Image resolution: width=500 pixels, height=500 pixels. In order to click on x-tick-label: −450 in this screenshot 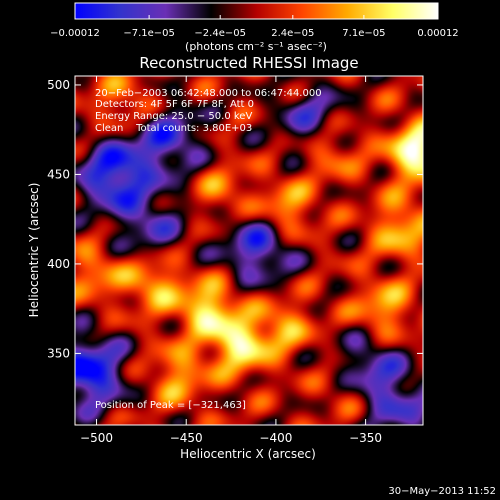, I will do `click(186, 438)`.